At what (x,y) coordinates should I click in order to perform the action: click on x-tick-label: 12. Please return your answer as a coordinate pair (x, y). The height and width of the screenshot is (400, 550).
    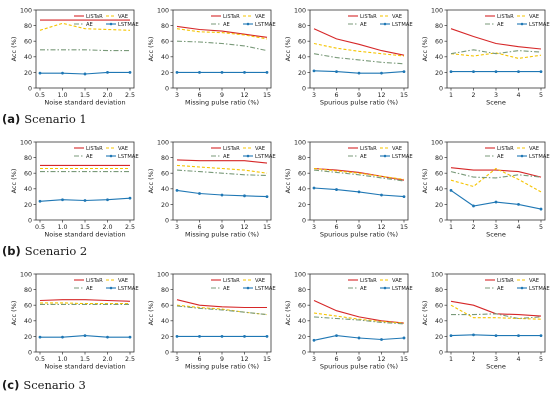
    Looking at the image, I should click on (244, 95).